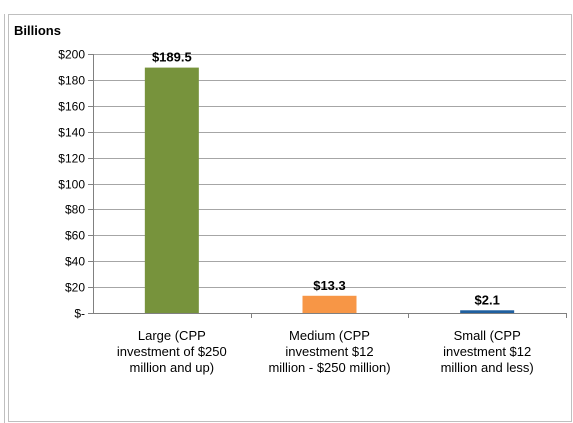 Image resolution: width=573 pixels, height=423 pixels. Describe the element at coordinates (37, 30) in the screenshot. I see `unit-label: Billions` at that location.